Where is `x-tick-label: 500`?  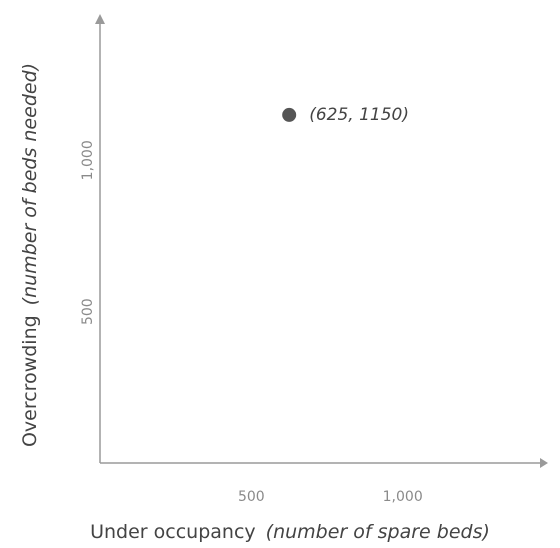
x-tick-label: 500 is located at coordinates (251, 497).